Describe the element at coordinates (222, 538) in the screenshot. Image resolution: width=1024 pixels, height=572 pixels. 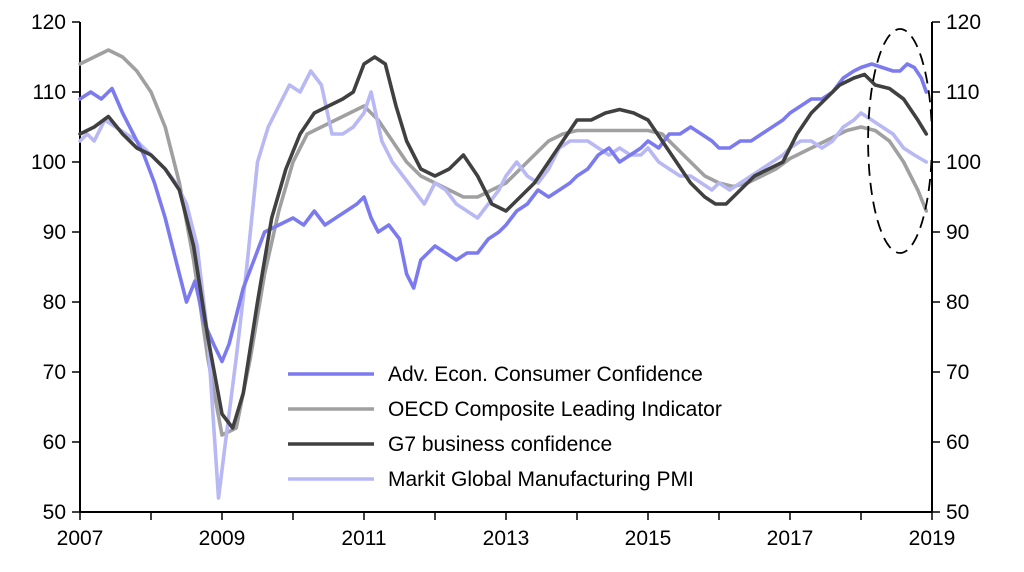
I see `x-tick-label: 2009` at that location.